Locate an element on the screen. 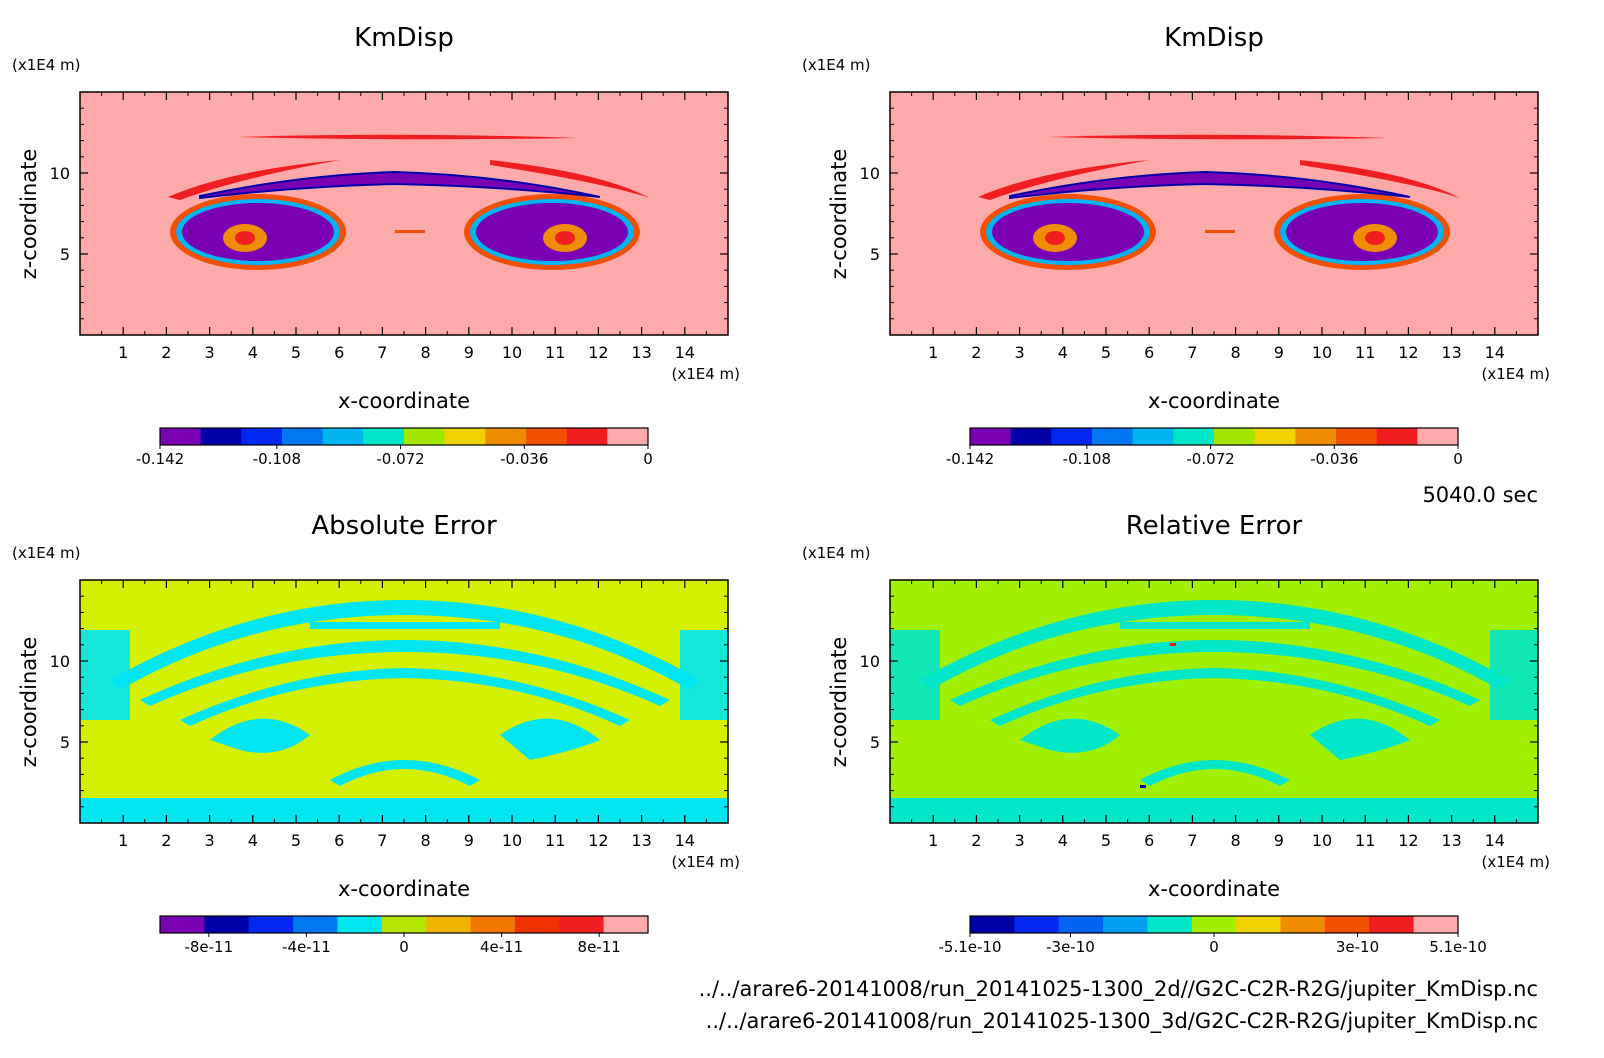 This screenshot has width=1604, height=1058. x-tick-label: 3 is located at coordinates (1020, 840).